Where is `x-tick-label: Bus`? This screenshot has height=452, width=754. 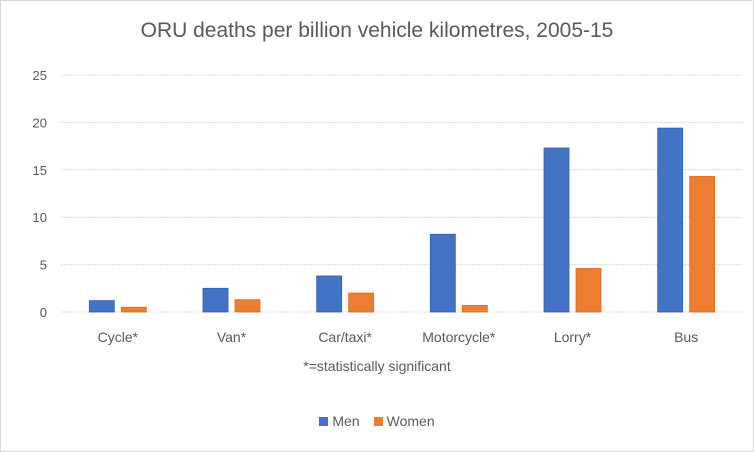
x-tick-label: Bus is located at coordinates (686, 337).